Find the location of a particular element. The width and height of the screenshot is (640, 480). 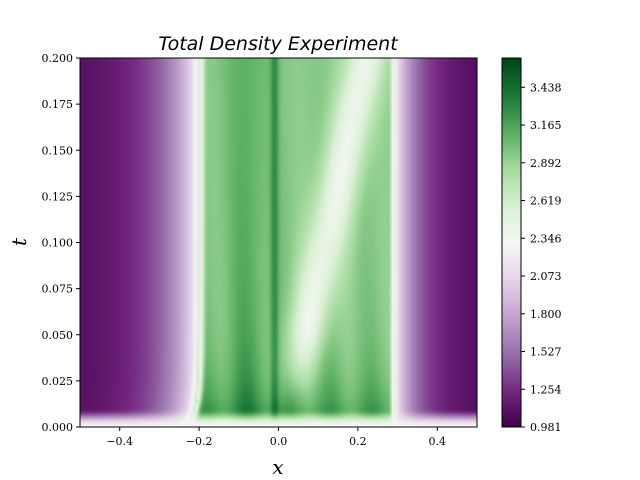

y-tick-label: 0.075 is located at coordinates (58, 289).